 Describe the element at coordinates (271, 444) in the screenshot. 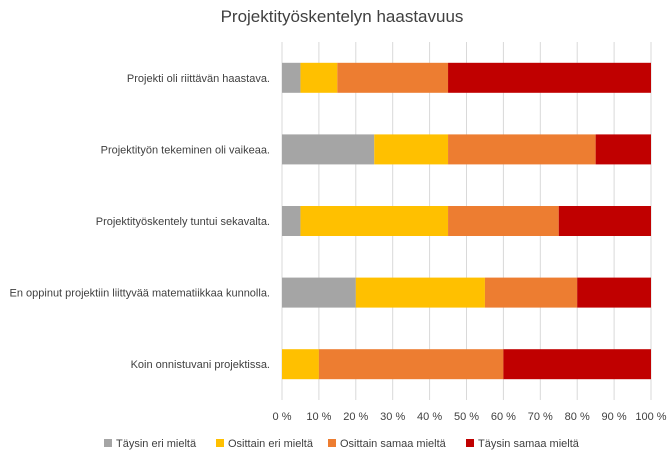

I see `legend-label: Osittain eri mieltä` at that location.